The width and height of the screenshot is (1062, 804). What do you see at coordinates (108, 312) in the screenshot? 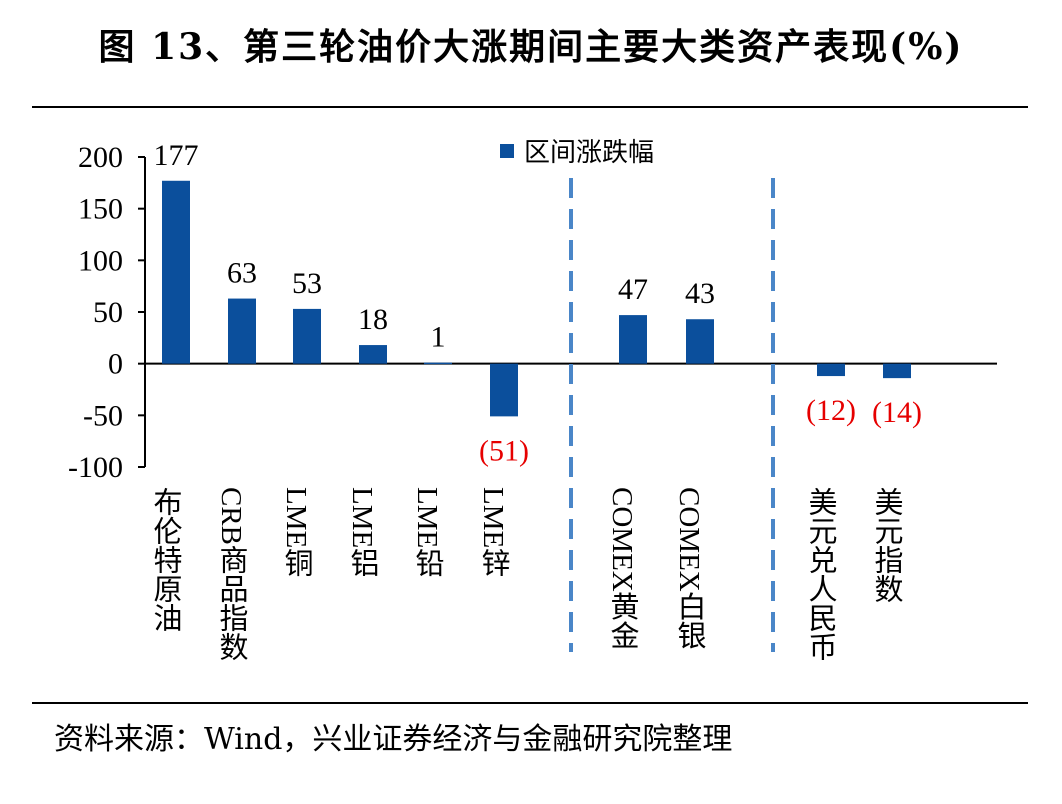
I see `y-tick-label: 50` at bounding box center [108, 312].